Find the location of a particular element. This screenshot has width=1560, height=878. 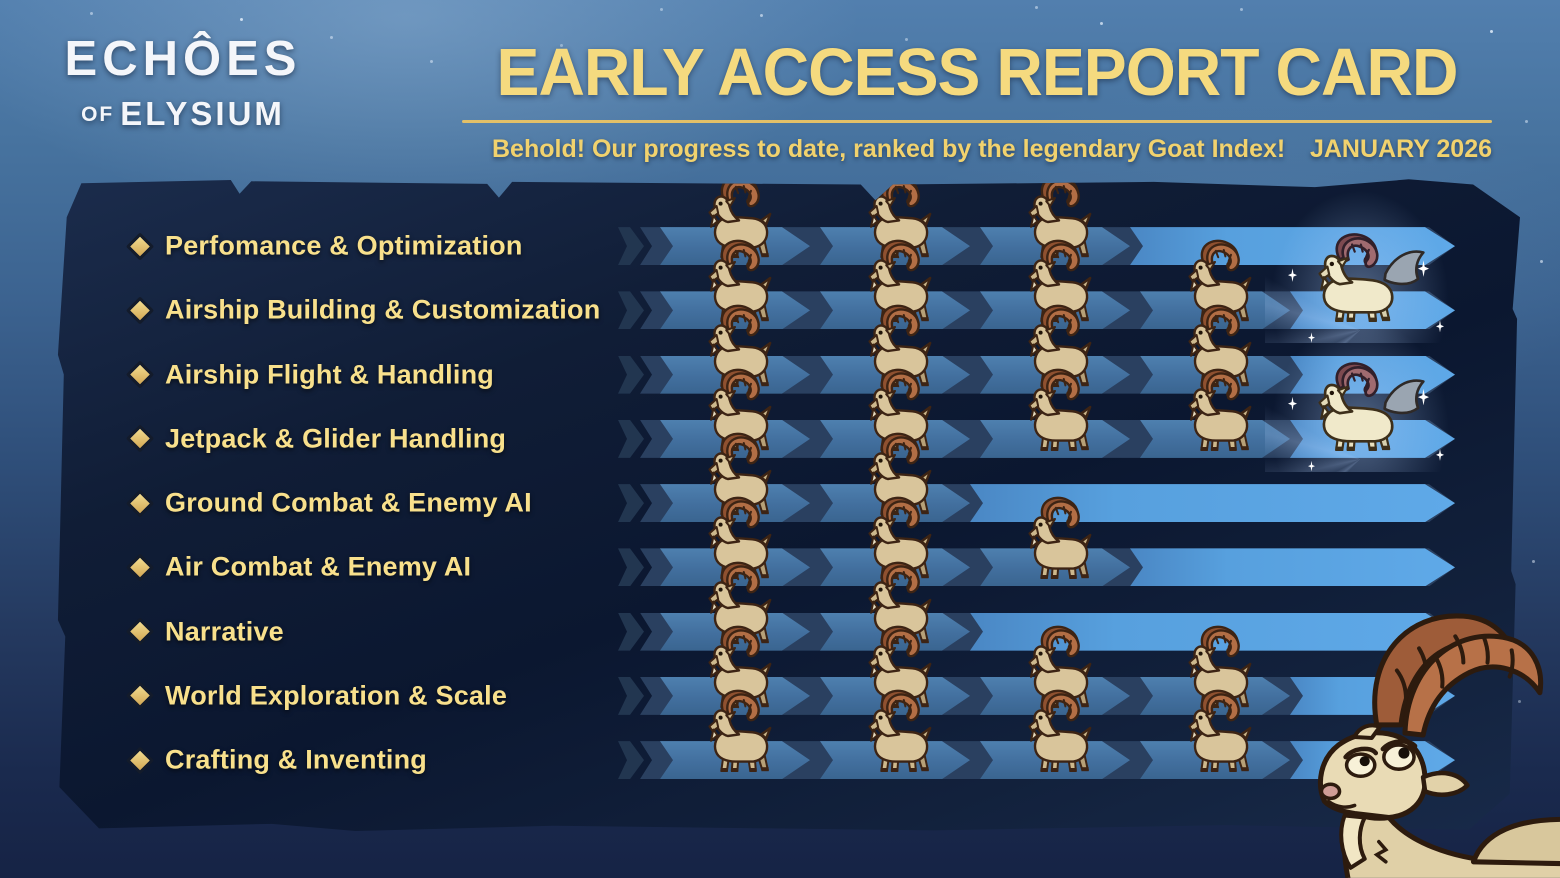

title-underline is located at coordinates (977, 121).